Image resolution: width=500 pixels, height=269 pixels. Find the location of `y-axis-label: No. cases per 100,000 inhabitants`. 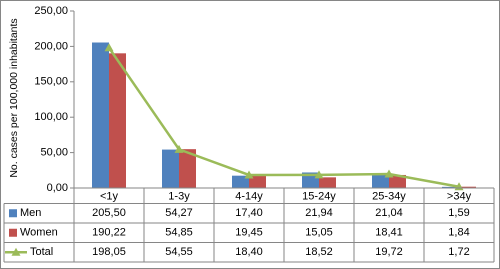

y-axis-label: No. cases per 100,000 inhabitants is located at coordinates (14, 97).